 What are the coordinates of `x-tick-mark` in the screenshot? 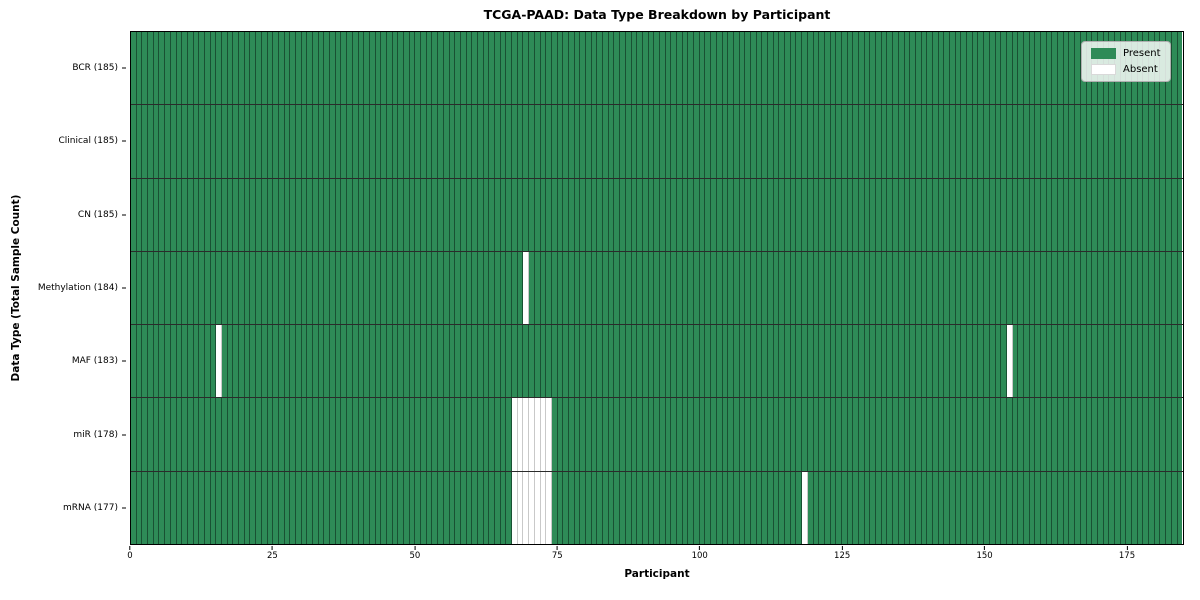 It's located at (130, 548).